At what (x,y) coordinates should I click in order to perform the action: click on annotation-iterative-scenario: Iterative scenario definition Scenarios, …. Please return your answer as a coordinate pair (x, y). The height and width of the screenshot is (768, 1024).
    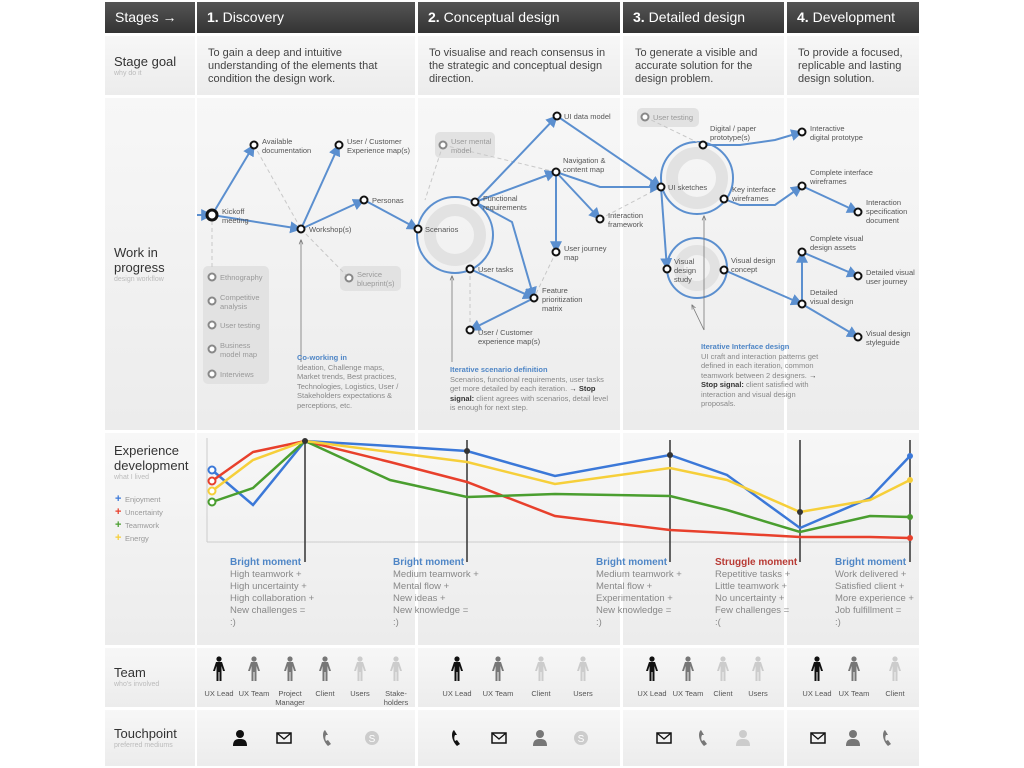
    Looking at the image, I should click on (530, 389).